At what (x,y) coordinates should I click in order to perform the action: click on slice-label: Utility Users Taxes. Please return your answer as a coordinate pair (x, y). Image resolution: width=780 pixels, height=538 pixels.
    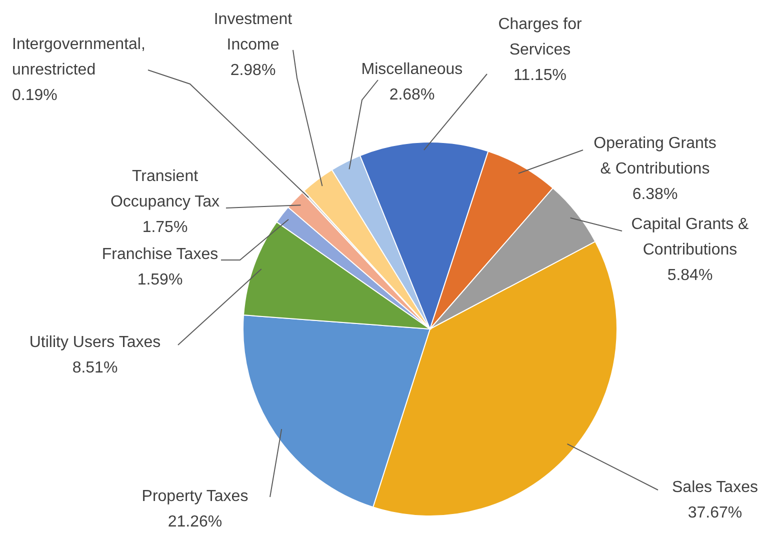
    Looking at the image, I should click on (95, 342).